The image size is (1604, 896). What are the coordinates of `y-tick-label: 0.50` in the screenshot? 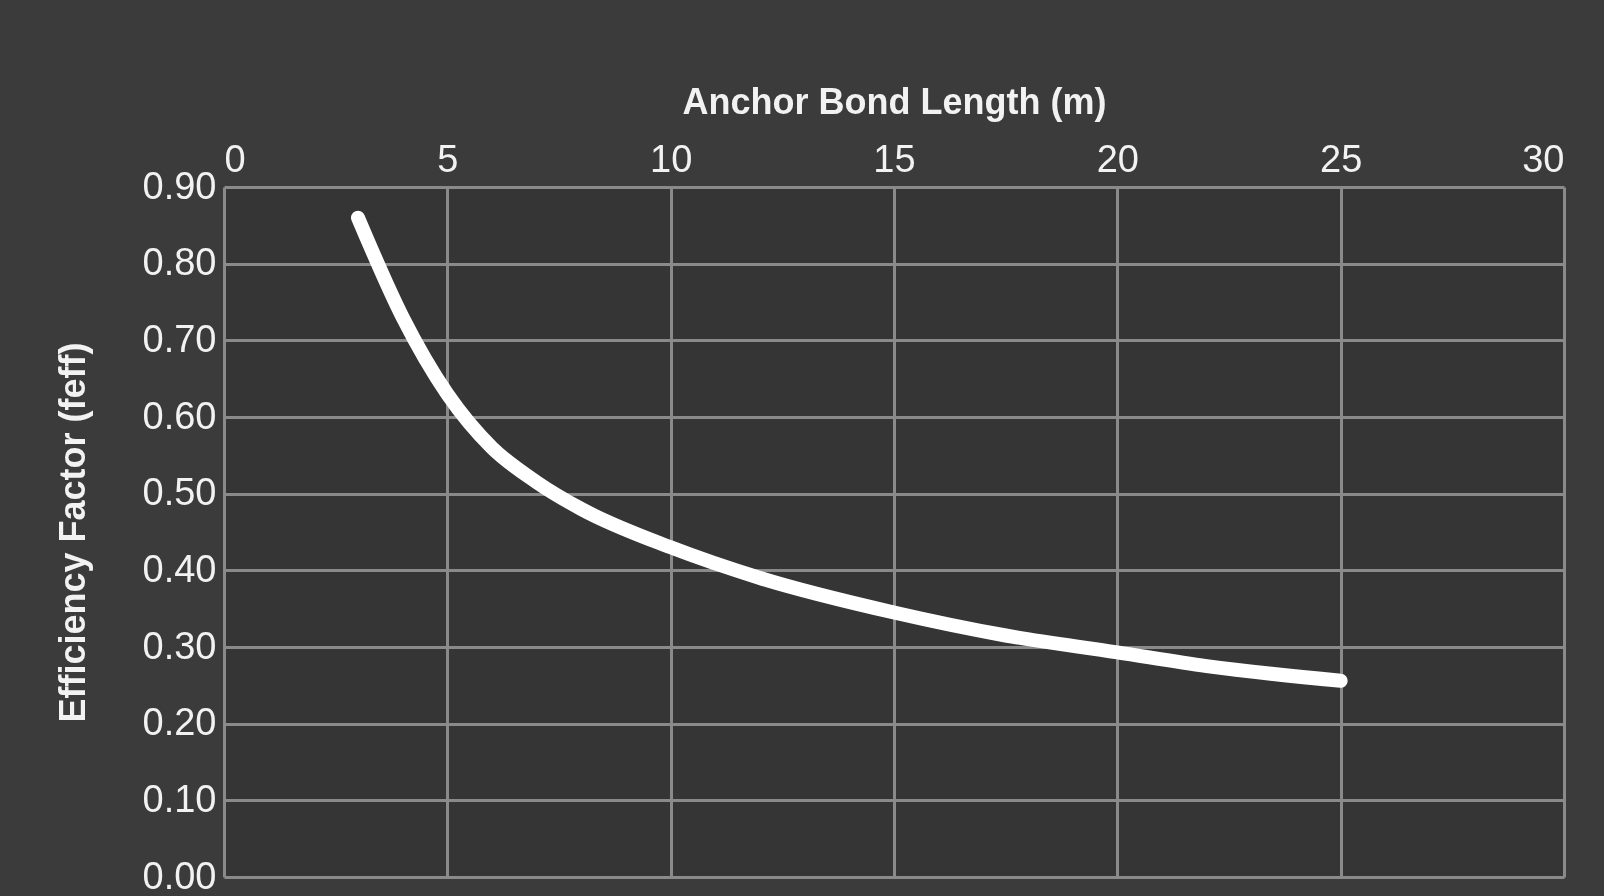 It's located at (179, 492).